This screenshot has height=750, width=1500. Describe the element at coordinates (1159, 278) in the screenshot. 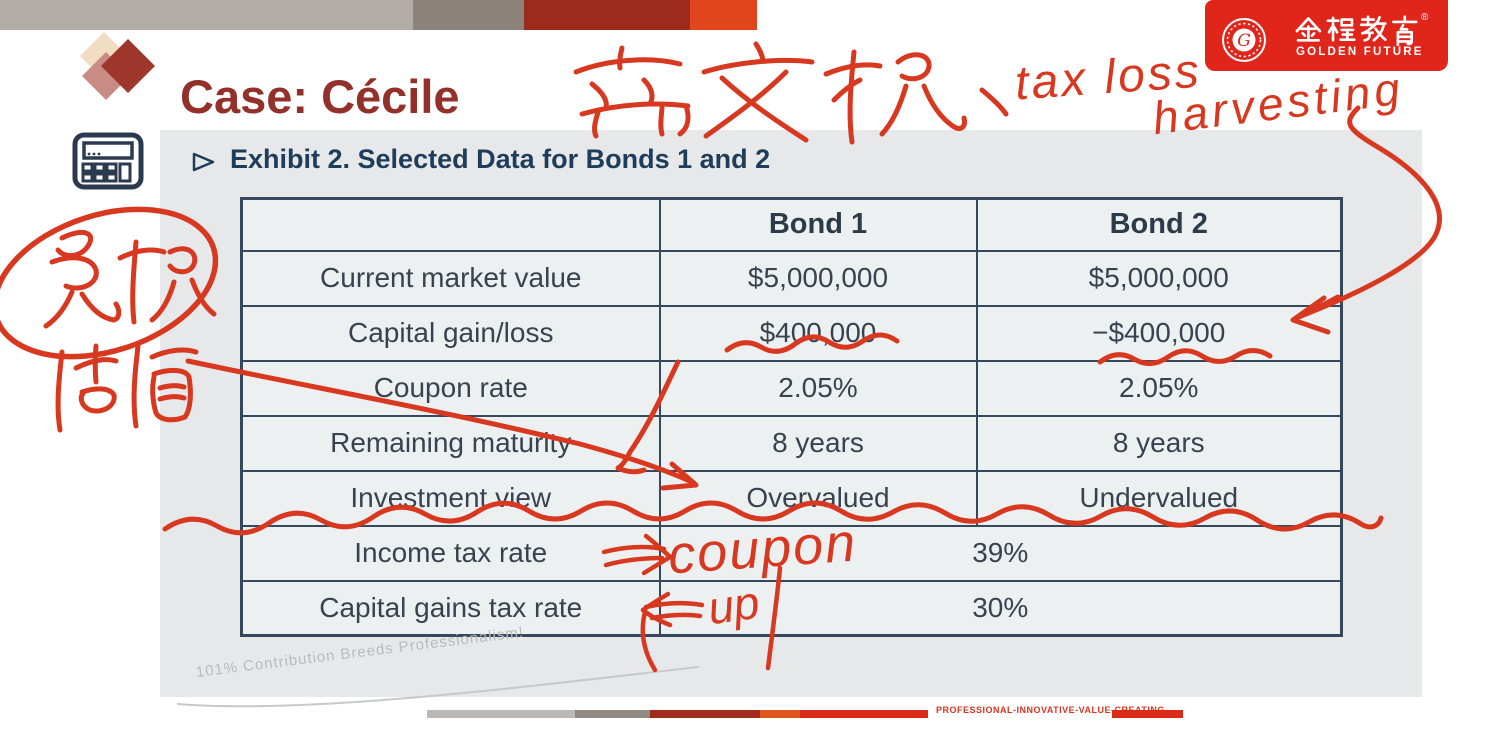

I see `cell-bond2: $5,000,000` at that location.